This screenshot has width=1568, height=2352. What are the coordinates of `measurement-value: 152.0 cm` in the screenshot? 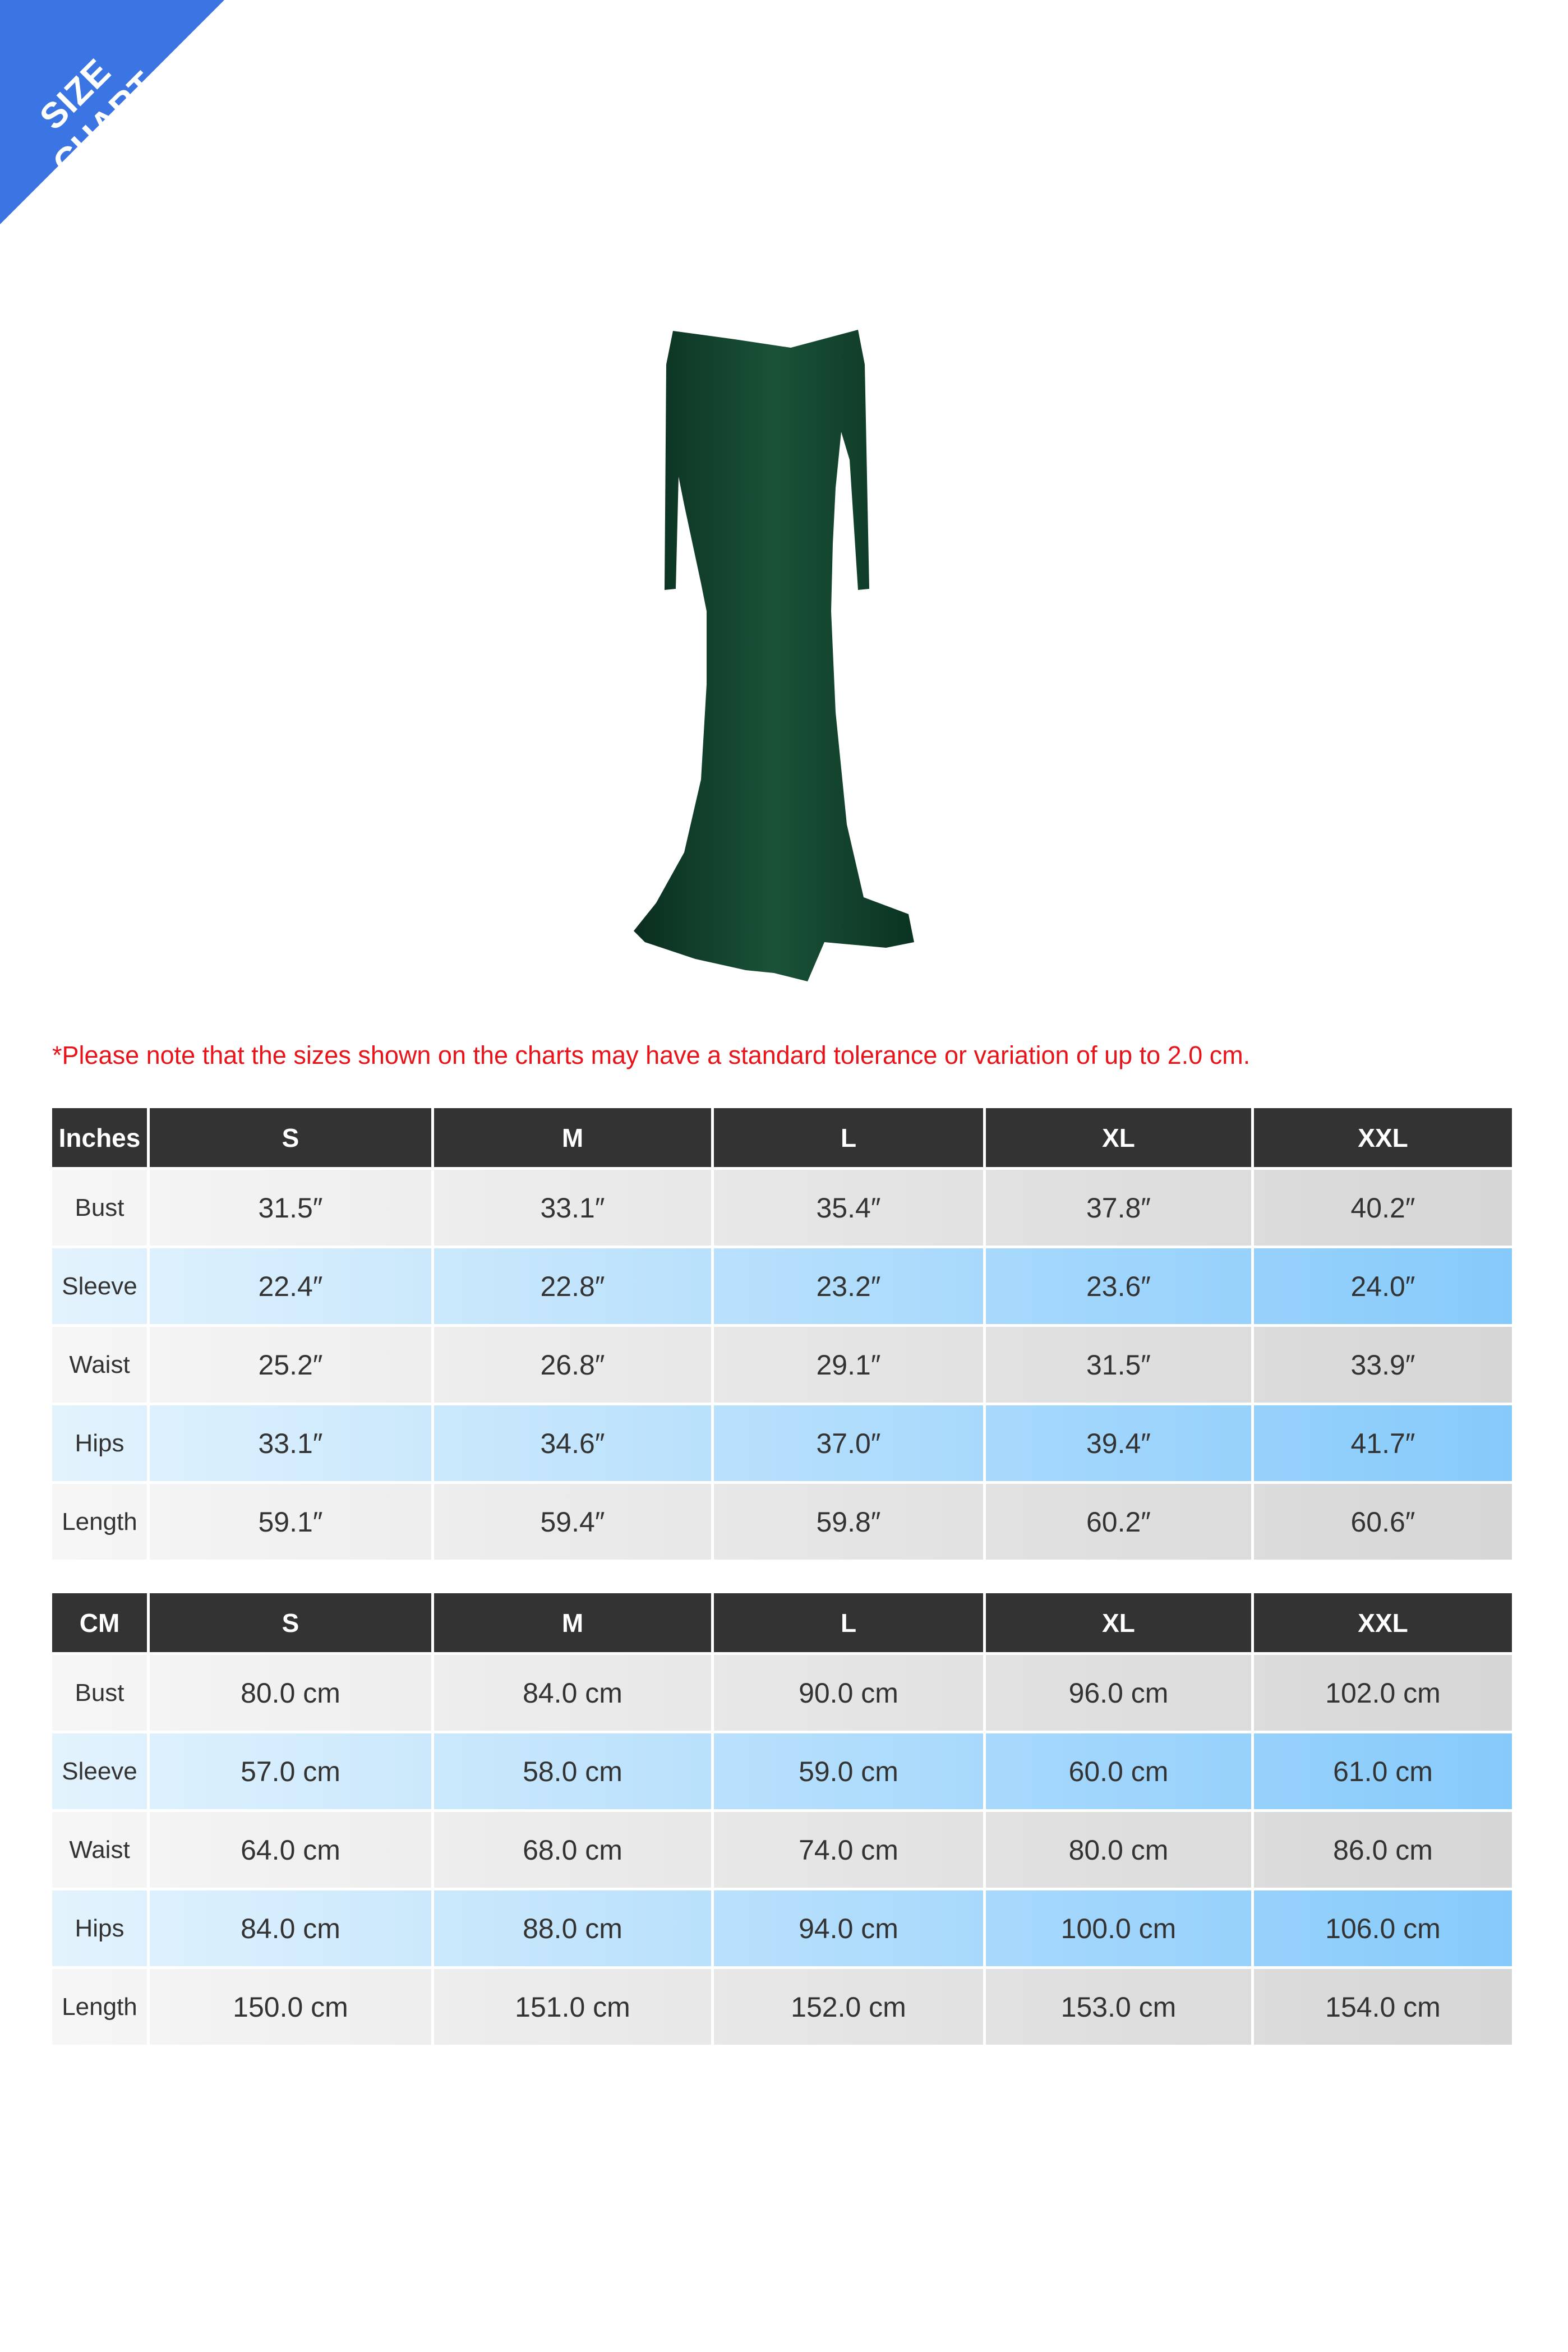 It's located at (850, 2008).